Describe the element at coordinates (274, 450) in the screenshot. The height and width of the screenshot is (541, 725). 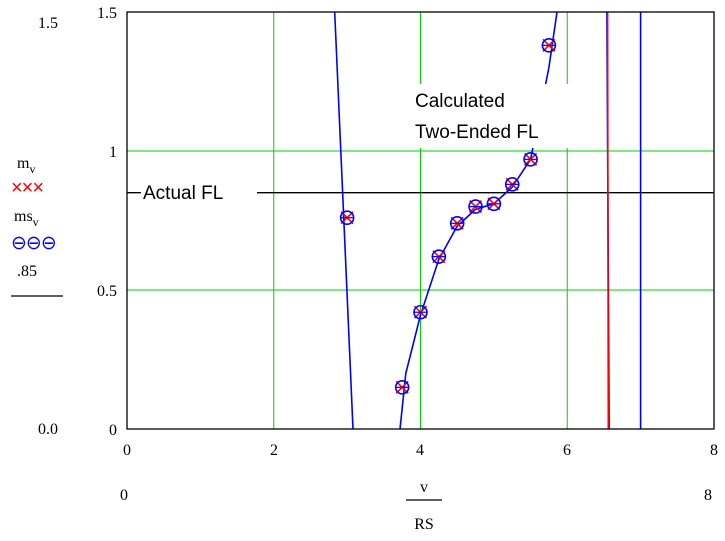
I see `x-tick-label-2: 2` at that location.